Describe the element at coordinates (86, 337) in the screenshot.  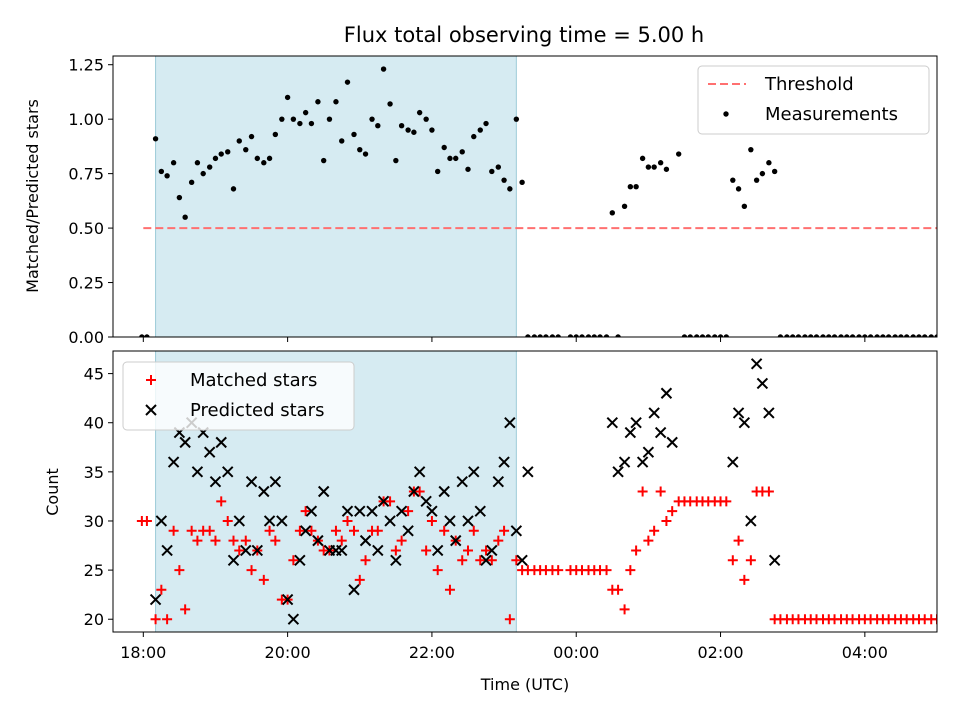
I see `top-y-tick-label: 0.00` at that location.